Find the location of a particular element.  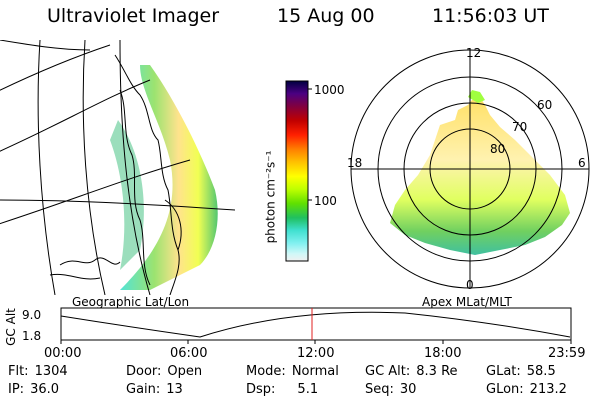

seq-field: Seq: 30 is located at coordinates (390, 389).